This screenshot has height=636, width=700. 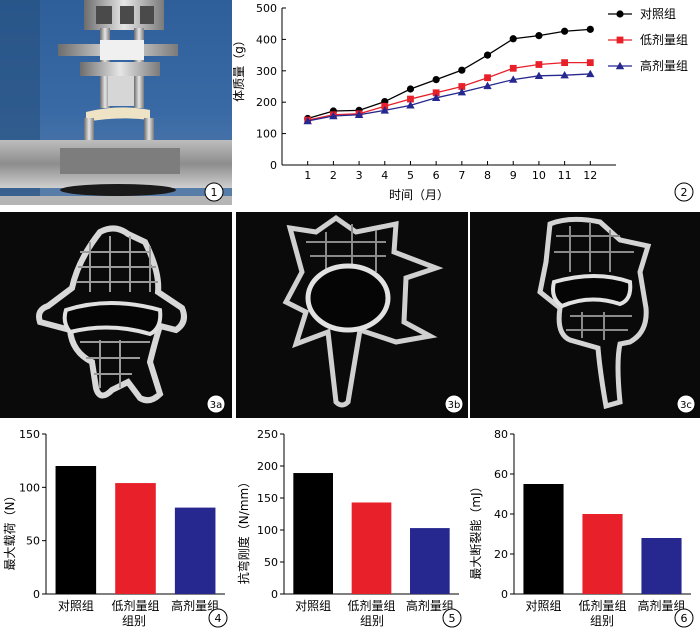 What do you see at coordinates (333, 175) in the screenshot?
I see `weight-x-tick-label: 2` at bounding box center [333, 175].